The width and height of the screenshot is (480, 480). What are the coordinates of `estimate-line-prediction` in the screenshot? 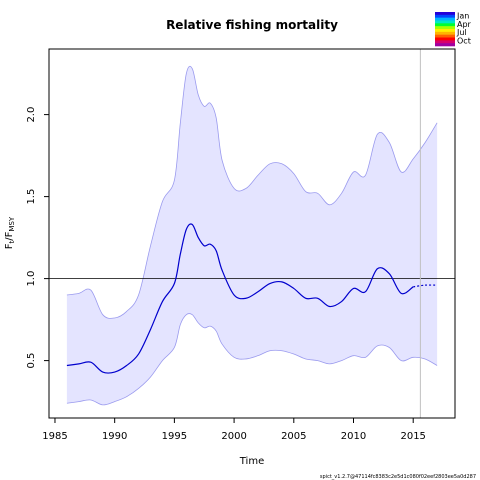 It's located at (425, 286).